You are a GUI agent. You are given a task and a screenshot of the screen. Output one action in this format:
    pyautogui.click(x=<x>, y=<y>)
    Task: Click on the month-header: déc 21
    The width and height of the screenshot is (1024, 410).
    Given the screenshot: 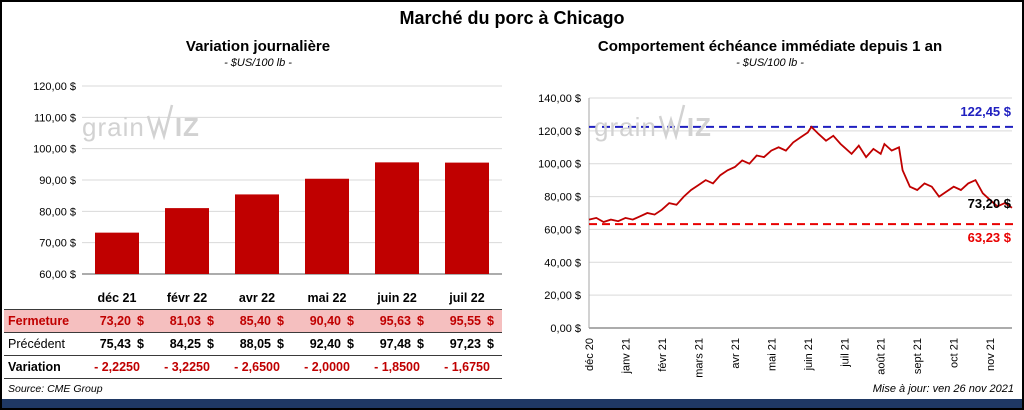 What is the action you would take?
    pyautogui.click(x=117, y=298)
    